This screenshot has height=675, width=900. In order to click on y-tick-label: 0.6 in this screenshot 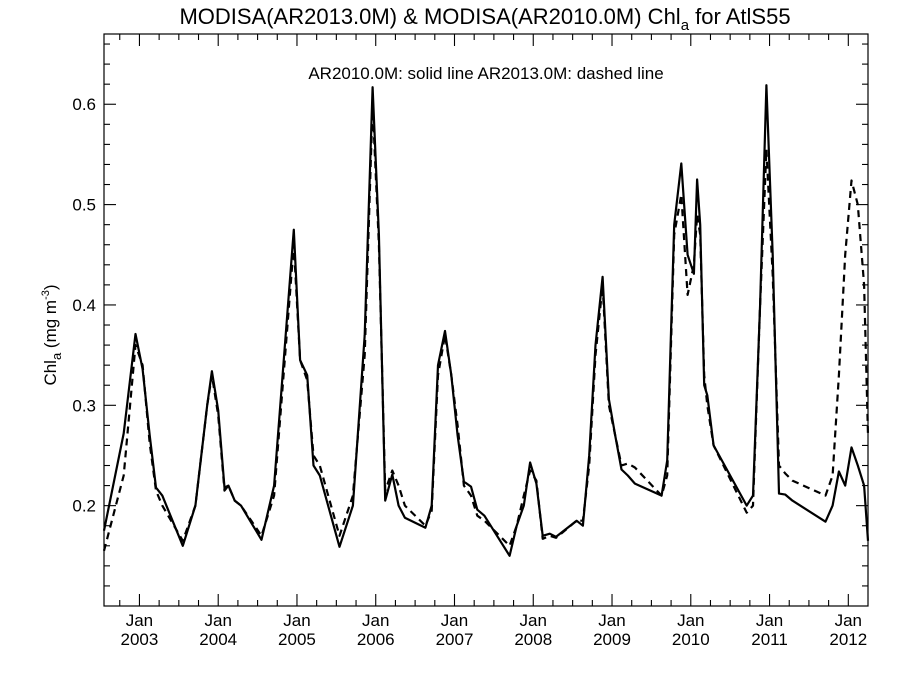, I will do `click(84, 104)`.